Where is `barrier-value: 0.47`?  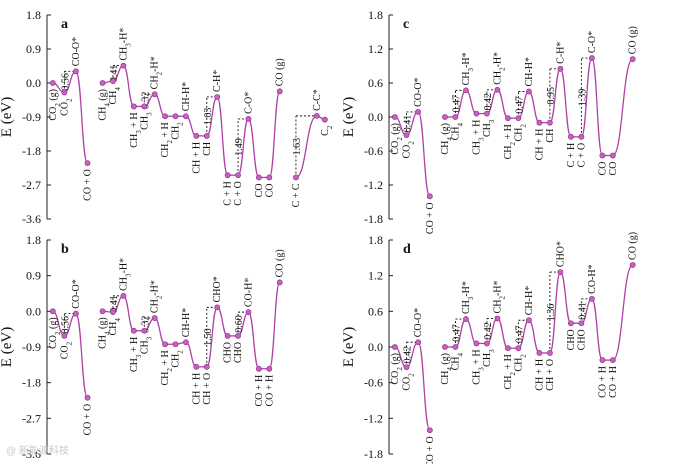
barrier-value: 0.47 is located at coordinates (456, 104).